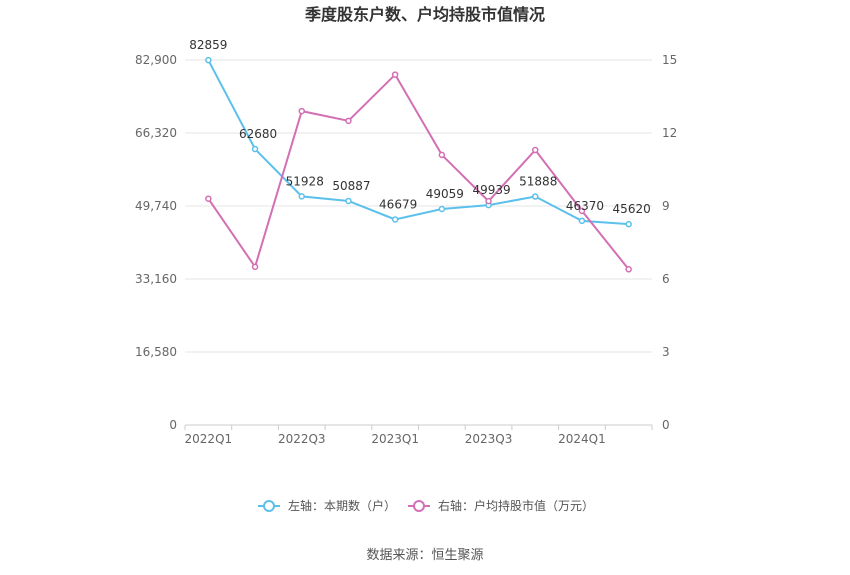  I want to click on right-axis-tick-label: 12, so click(669, 133).